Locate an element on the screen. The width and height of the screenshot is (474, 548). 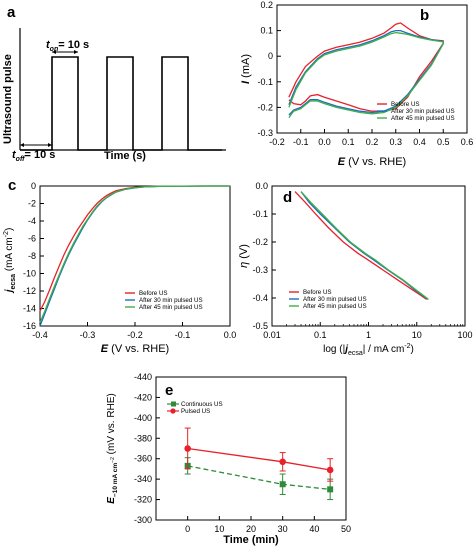
svg-text: toff= 10 s is located at coordinates (33, 156).